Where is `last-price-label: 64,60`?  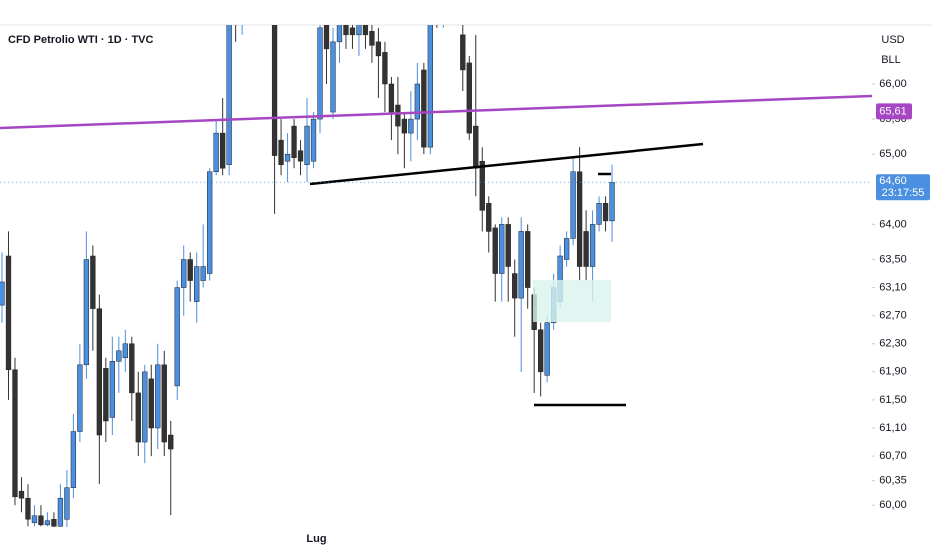
last-price-label: 64,60 is located at coordinates (893, 181).